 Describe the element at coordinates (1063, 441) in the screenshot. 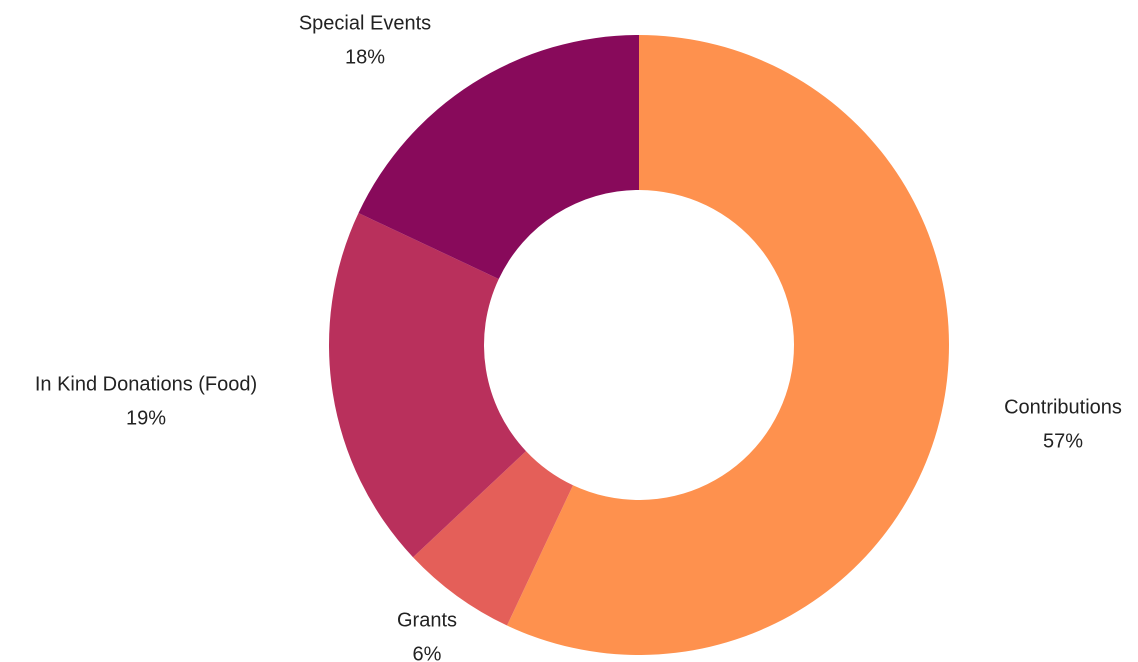

I see `slice-value-contributions: 57%` at that location.